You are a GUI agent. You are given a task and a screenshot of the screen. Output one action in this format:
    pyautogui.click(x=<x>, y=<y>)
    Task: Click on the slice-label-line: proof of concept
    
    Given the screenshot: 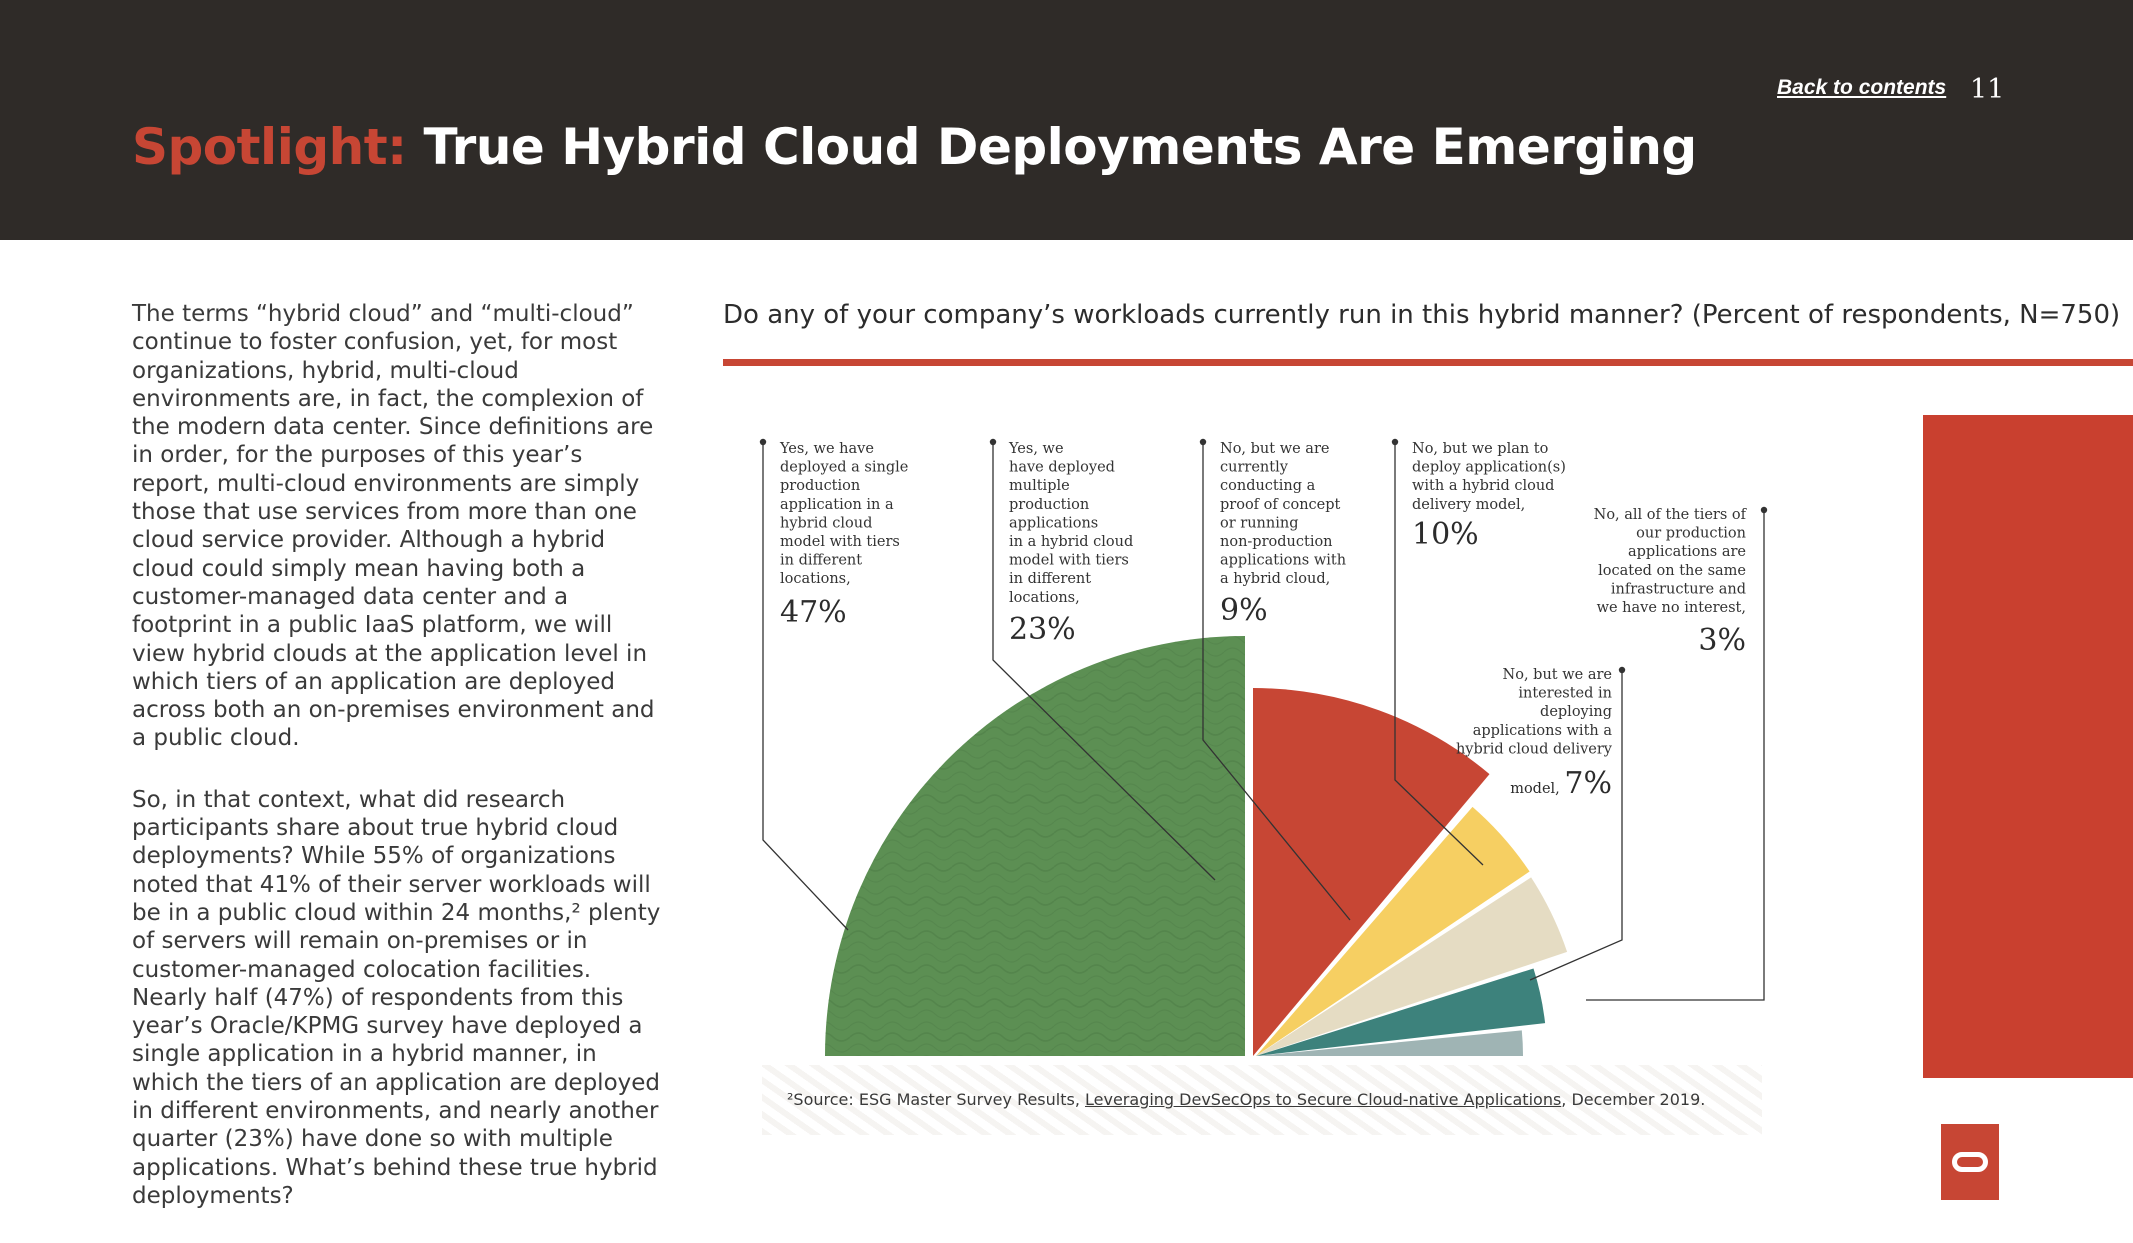 What is the action you would take?
    pyautogui.click(x=1280, y=505)
    